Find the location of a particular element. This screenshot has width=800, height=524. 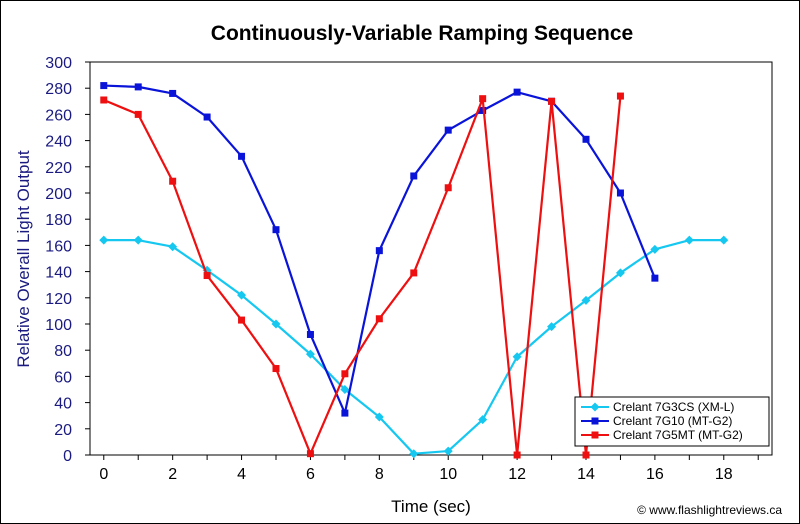

y-tick-label: 280 is located at coordinates (58, 89).